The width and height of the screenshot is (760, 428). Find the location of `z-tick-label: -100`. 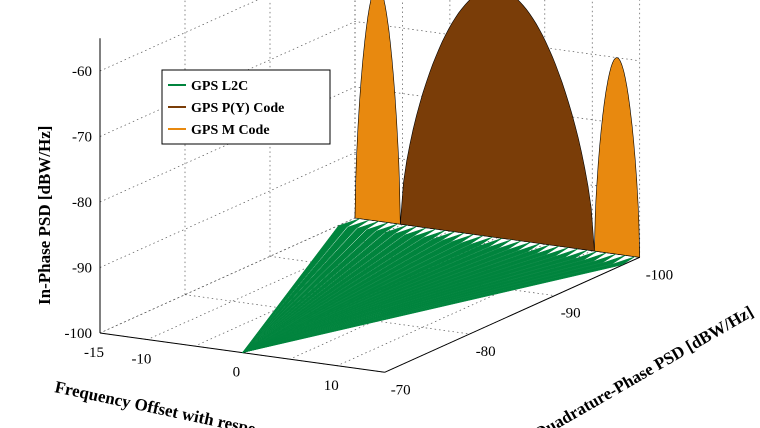

z-tick-label: -100 is located at coordinates (79, 334).